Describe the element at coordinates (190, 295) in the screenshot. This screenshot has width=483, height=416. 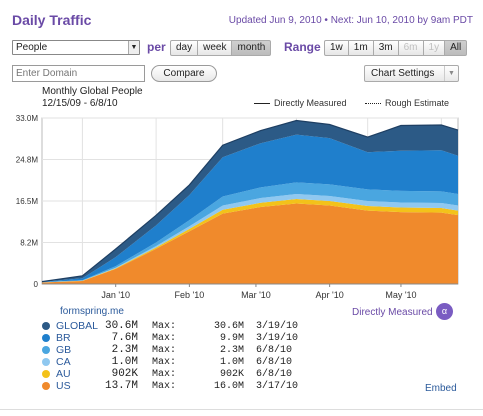
I see `x-tick-label: Feb '10` at that location.